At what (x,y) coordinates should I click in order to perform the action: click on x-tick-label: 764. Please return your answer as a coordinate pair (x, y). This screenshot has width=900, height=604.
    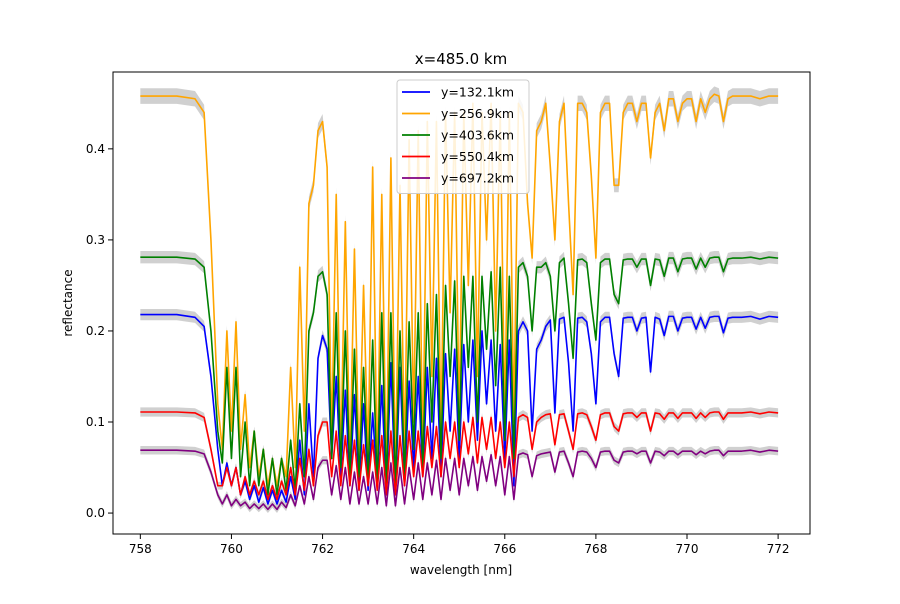
    Looking at the image, I should click on (413, 549).